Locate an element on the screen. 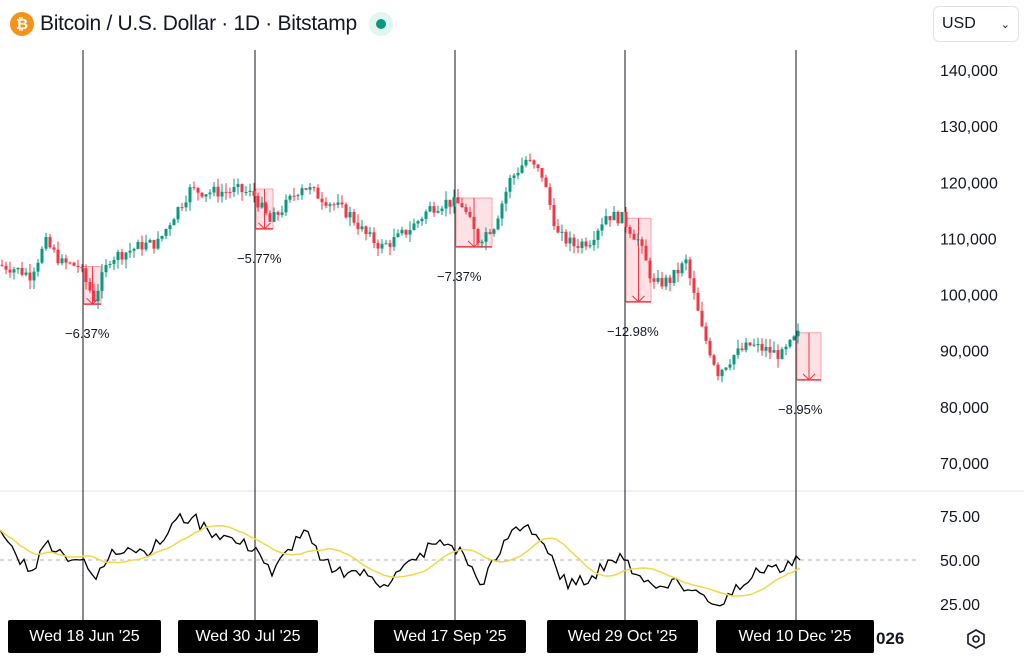 This screenshot has height=657, width=1024. currency-select: USD ⌄ is located at coordinates (976, 24).